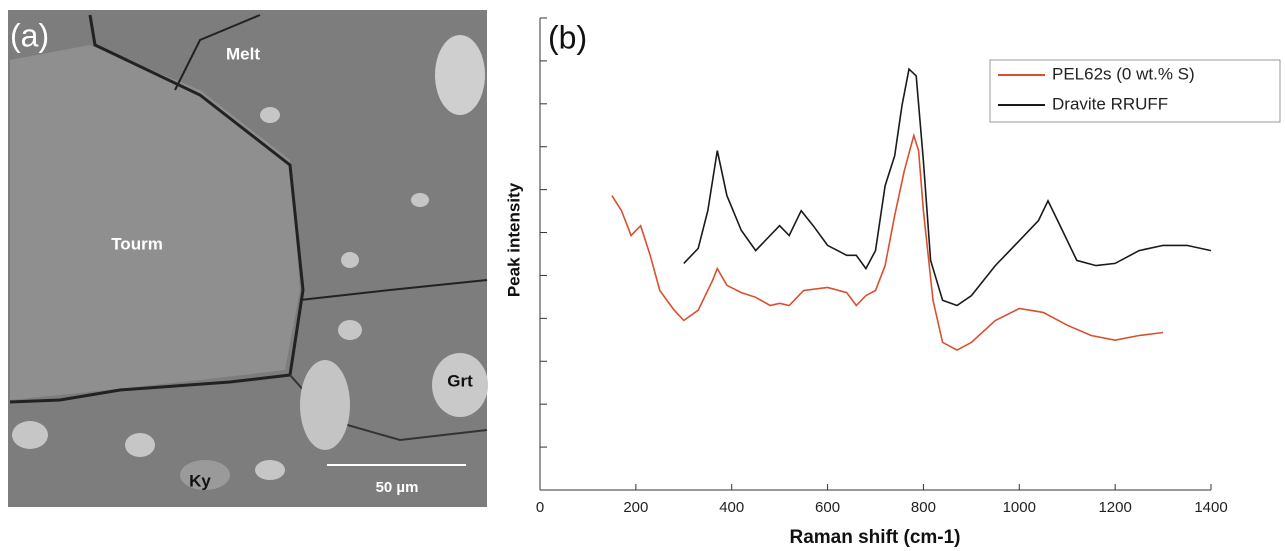 This screenshot has width=1285, height=551. What do you see at coordinates (460, 380) in the screenshot?
I see `region-label: Grt` at bounding box center [460, 380].